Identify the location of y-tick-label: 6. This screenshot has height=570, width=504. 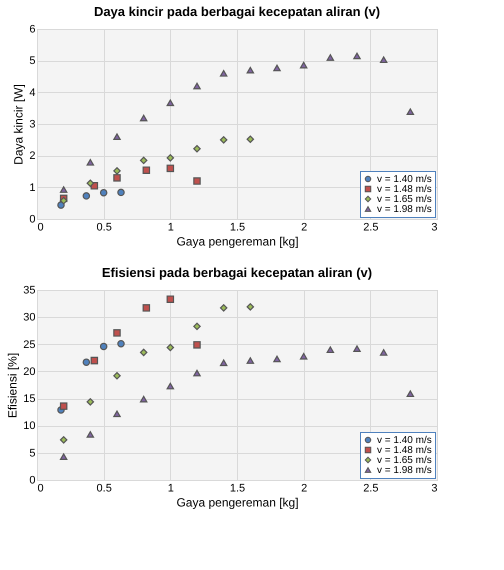
(32, 30).